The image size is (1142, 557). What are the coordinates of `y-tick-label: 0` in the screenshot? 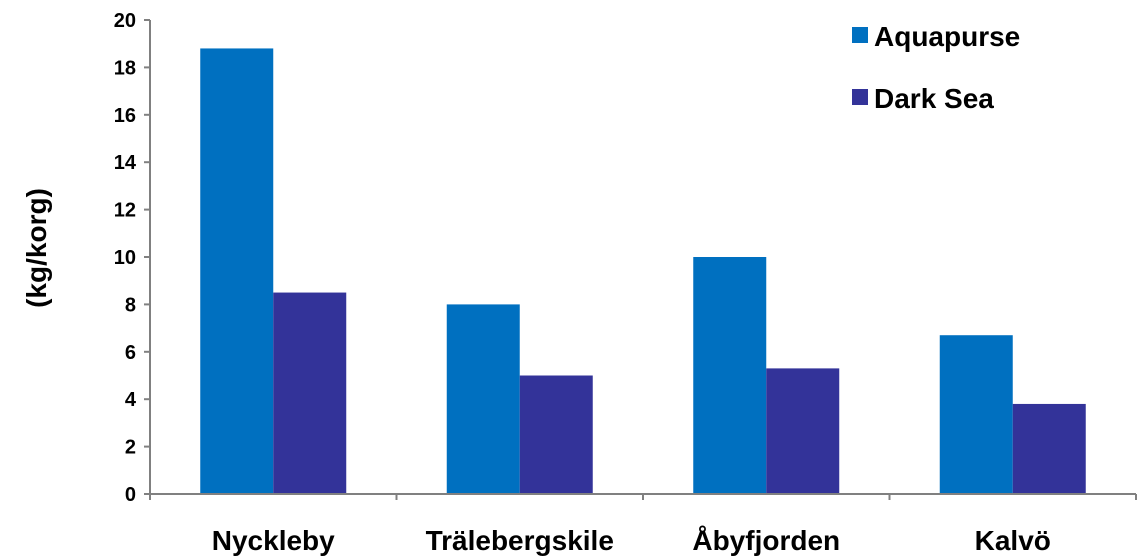 It's located at (130, 495).